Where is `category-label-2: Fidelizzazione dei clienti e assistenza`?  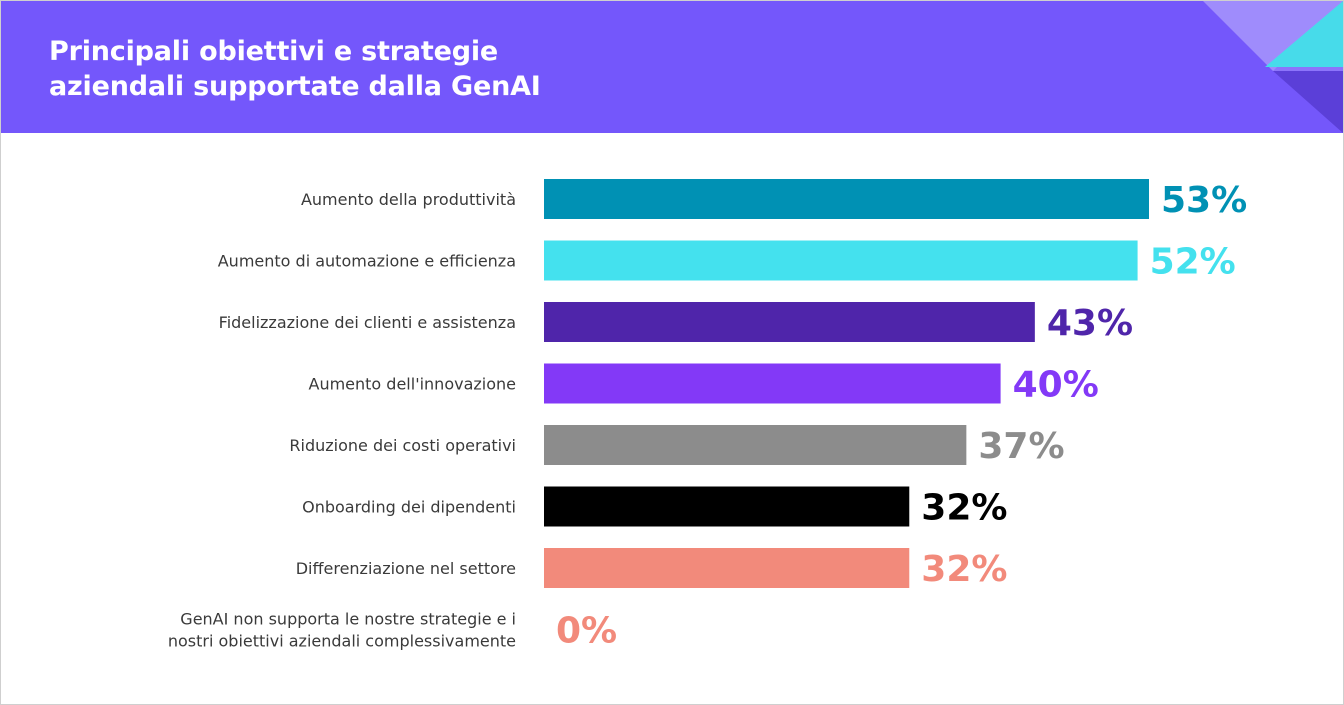
category-label-2: Fidelizzazione dei clienti e assistenza is located at coordinates (367, 322).